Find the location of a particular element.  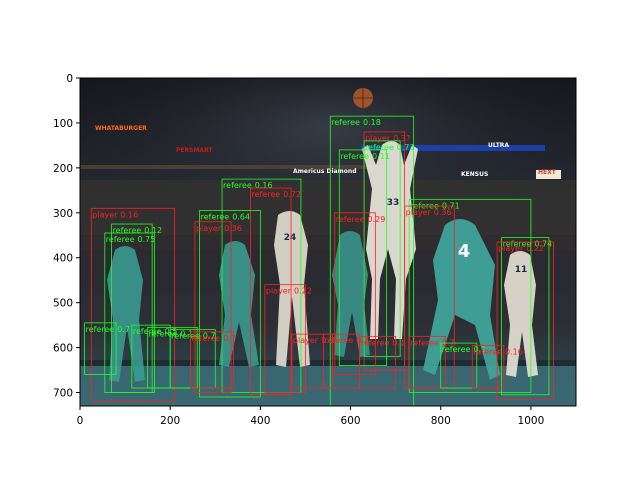

y-tick-label: 400 is located at coordinates (63, 259).